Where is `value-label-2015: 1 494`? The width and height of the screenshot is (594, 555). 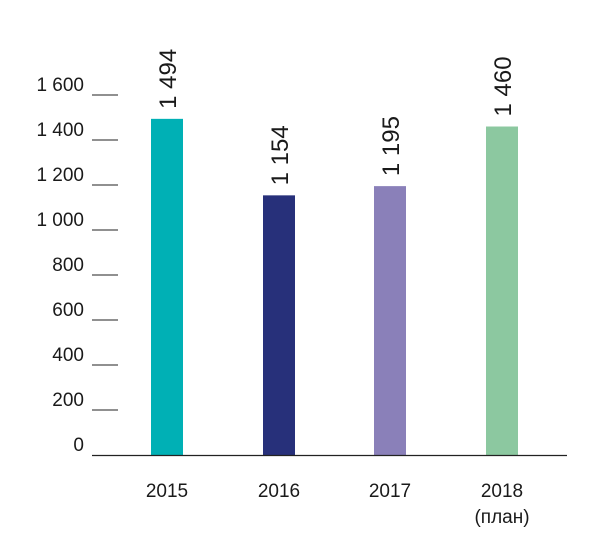 value-label-2015: 1 494 is located at coordinates (168, 79).